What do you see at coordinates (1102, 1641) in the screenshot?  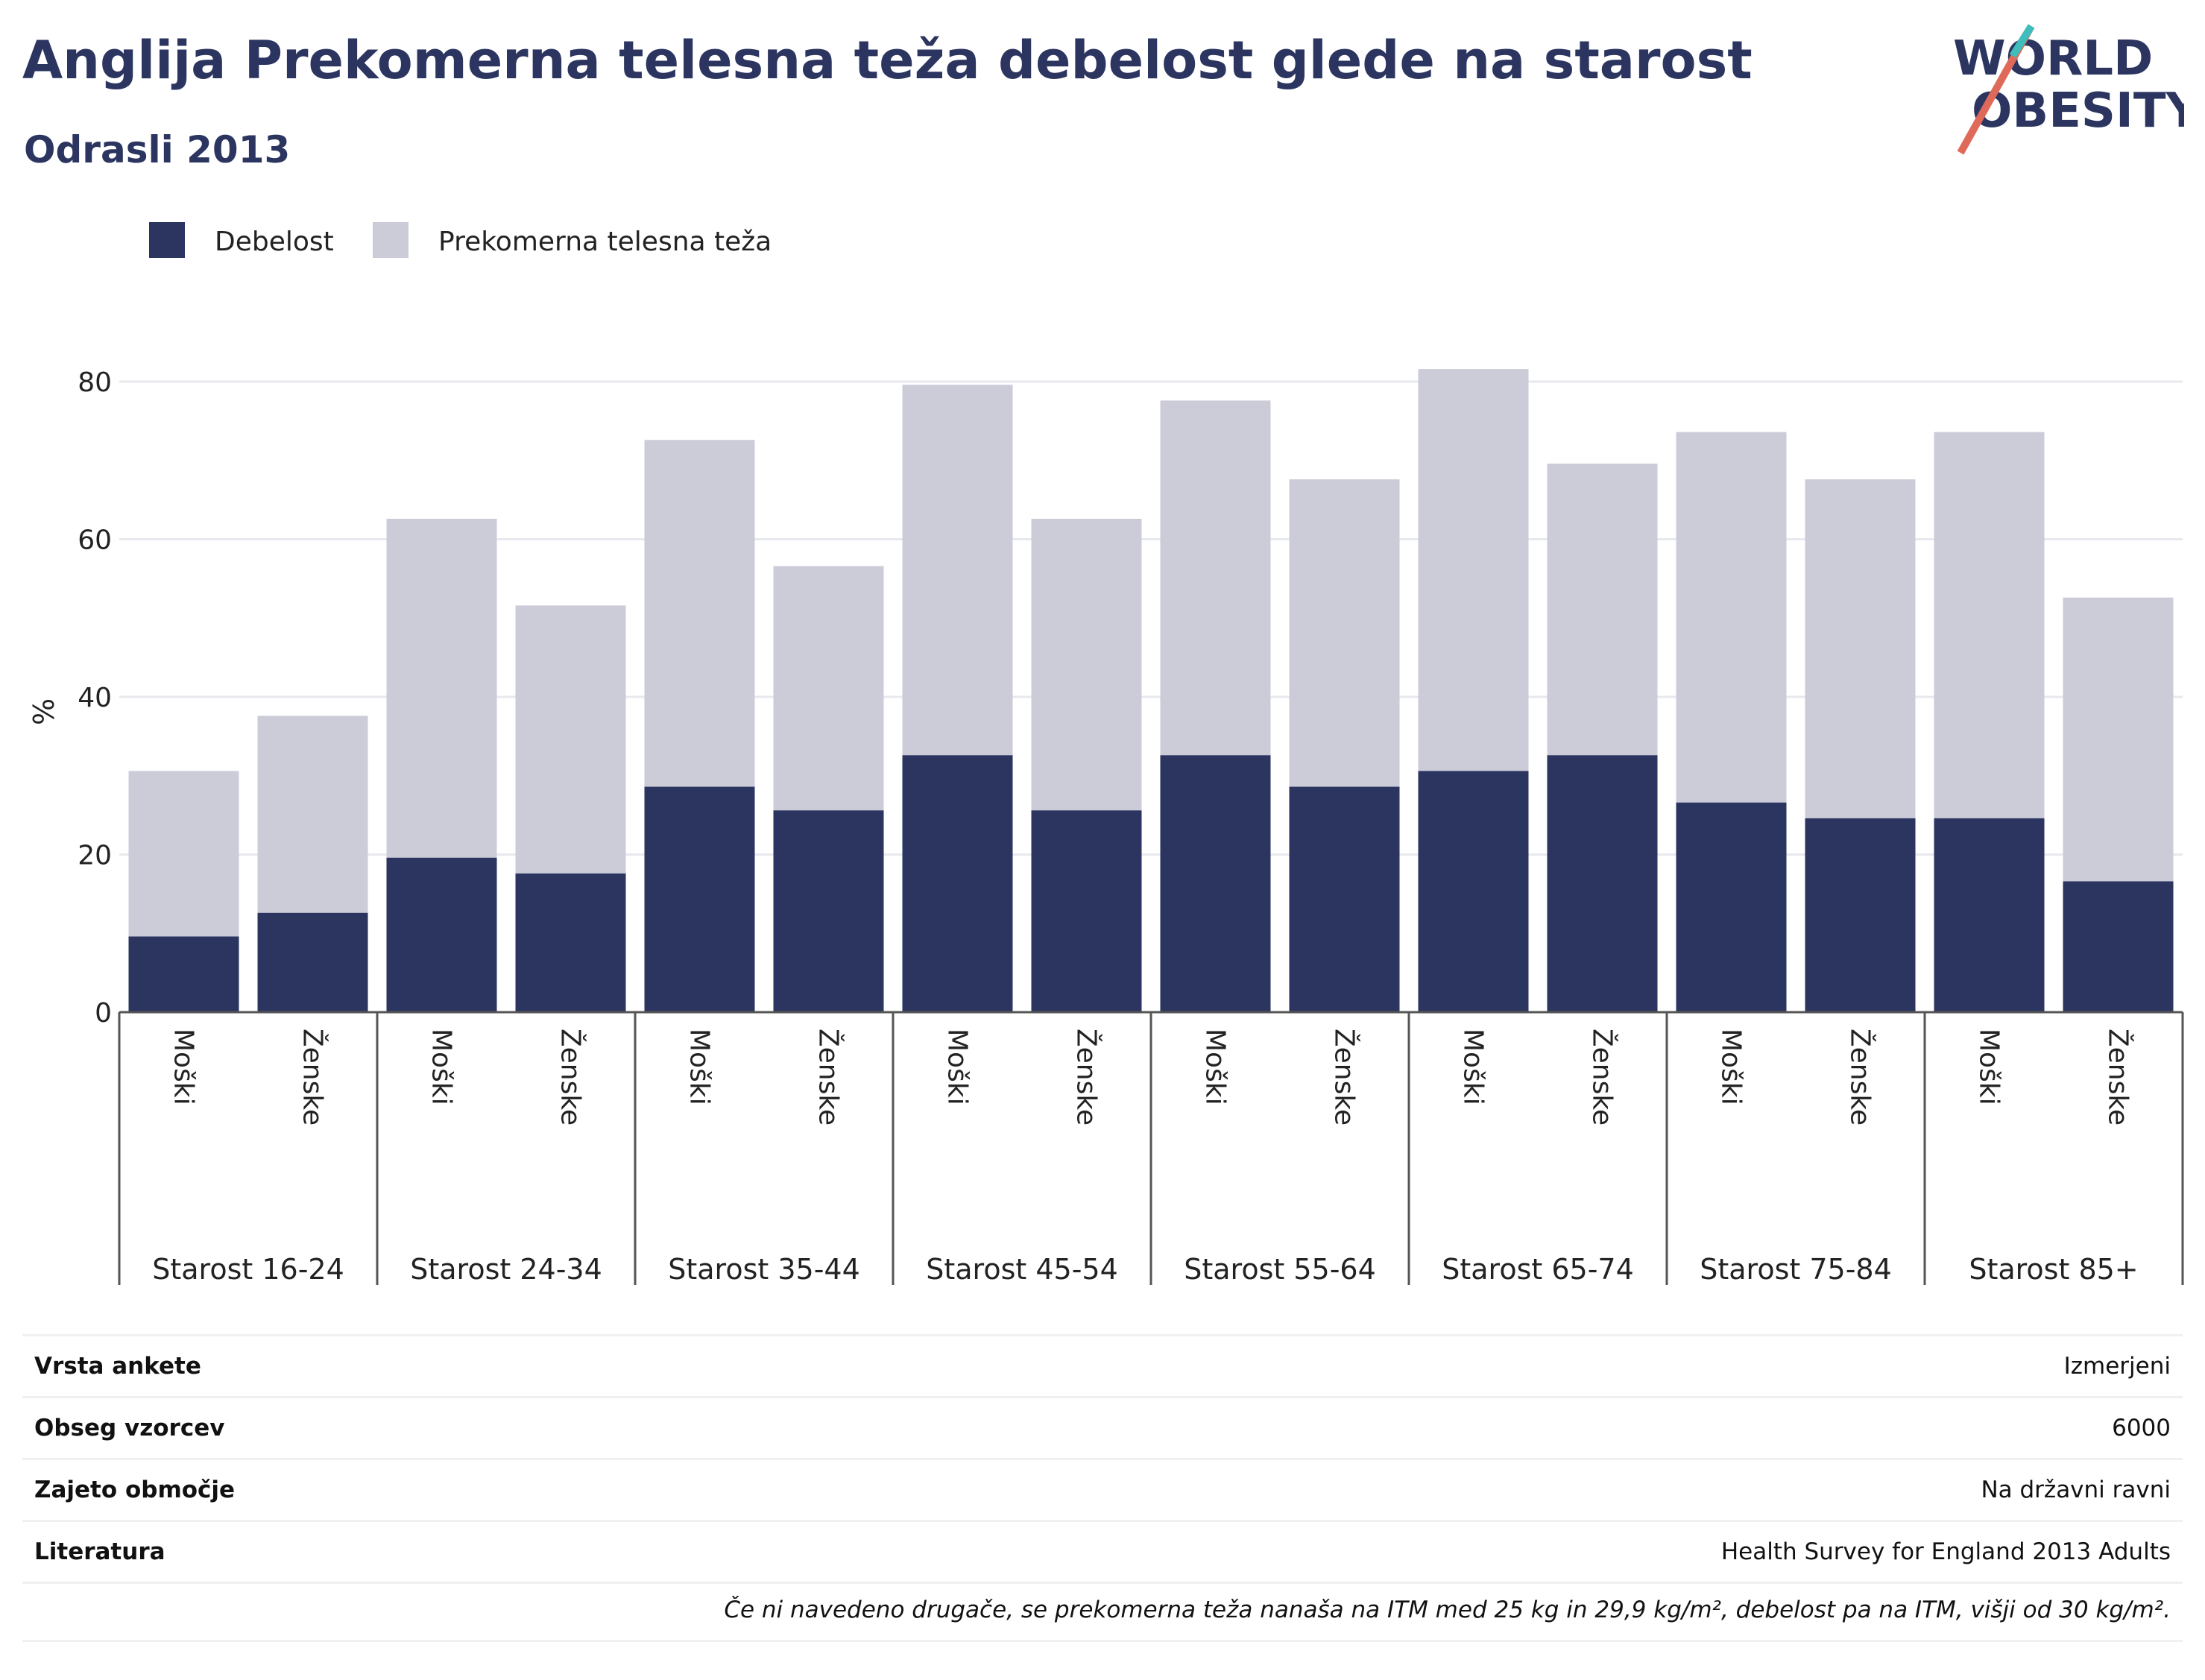 I see `footnote-divider` at bounding box center [1102, 1641].